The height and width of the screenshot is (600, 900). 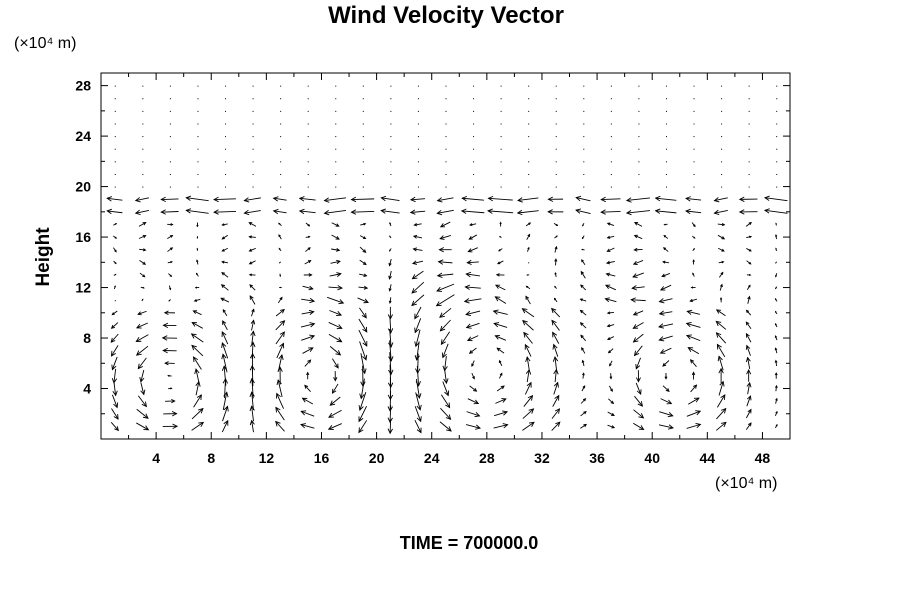 What do you see at coordinates (87, 338) in the screenshot?
I see `y-tick-label: 8` at bounding box center [87, 338].